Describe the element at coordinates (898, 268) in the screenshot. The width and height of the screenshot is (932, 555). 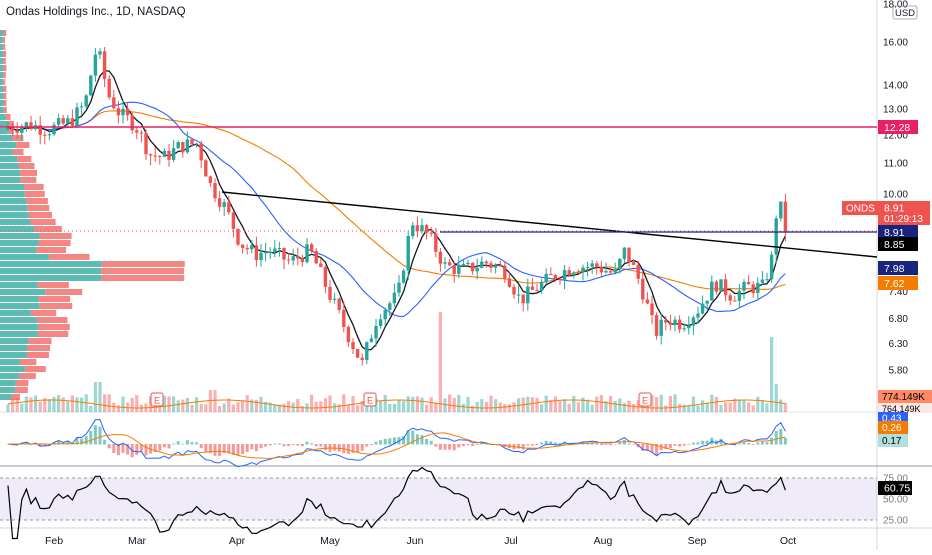
I see `sma-mid-label-box` at that location.